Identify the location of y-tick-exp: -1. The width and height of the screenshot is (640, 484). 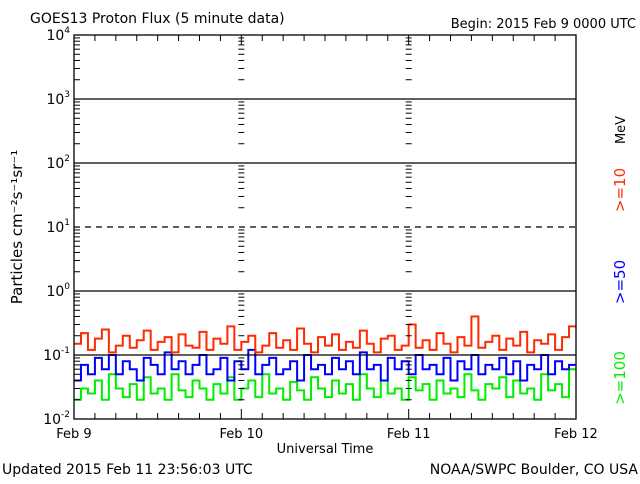
(65, 351).